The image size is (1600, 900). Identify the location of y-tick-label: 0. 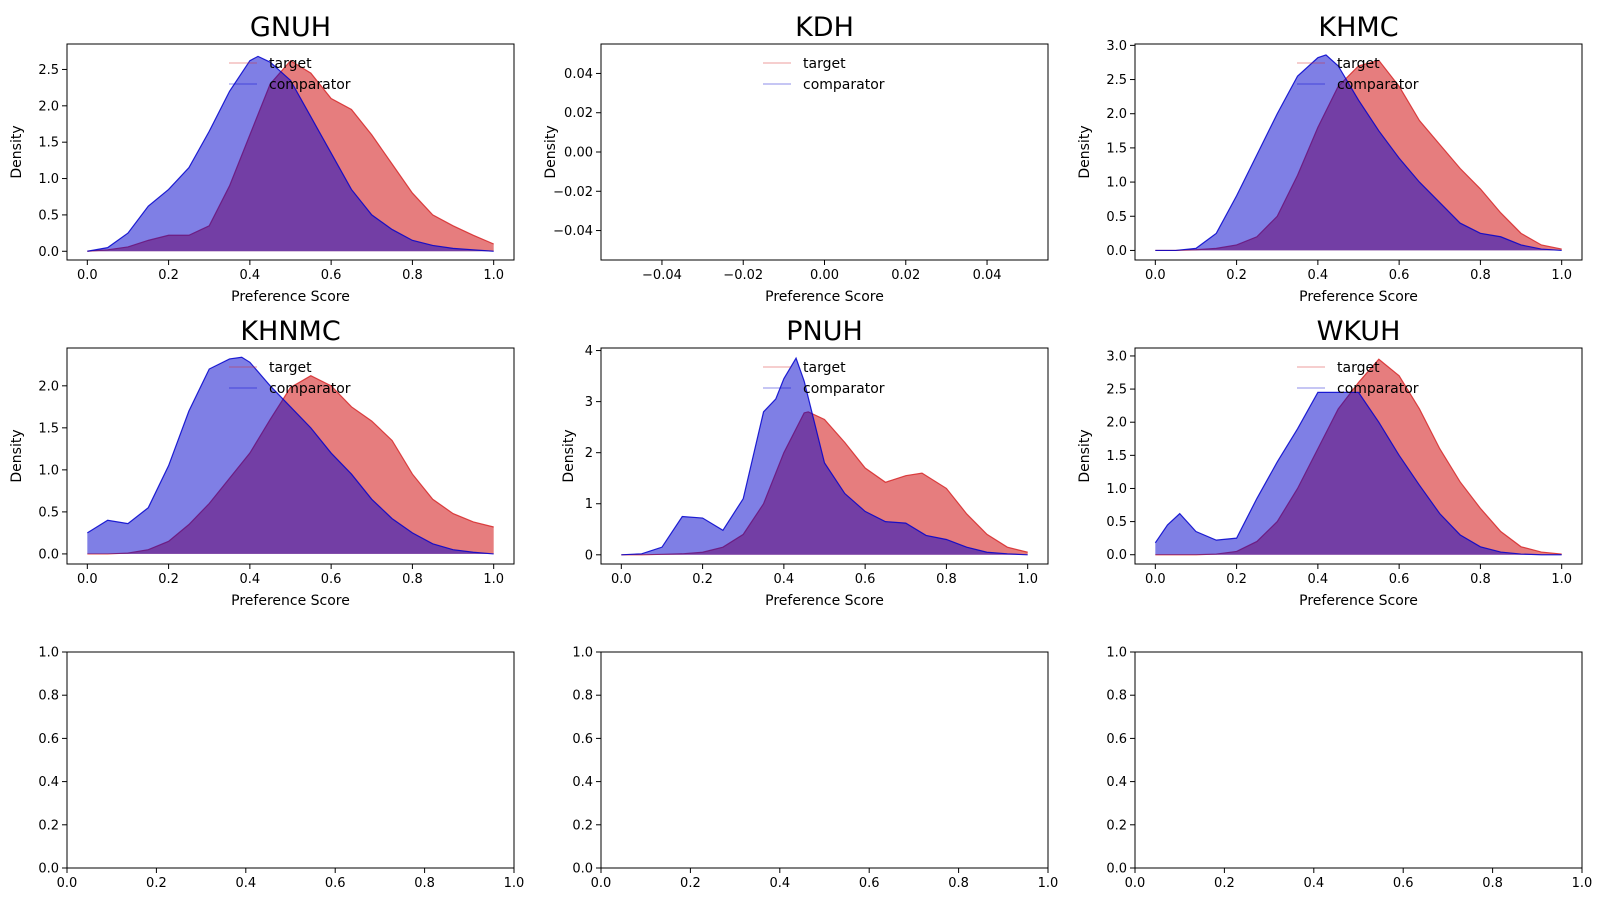
(589, 555).